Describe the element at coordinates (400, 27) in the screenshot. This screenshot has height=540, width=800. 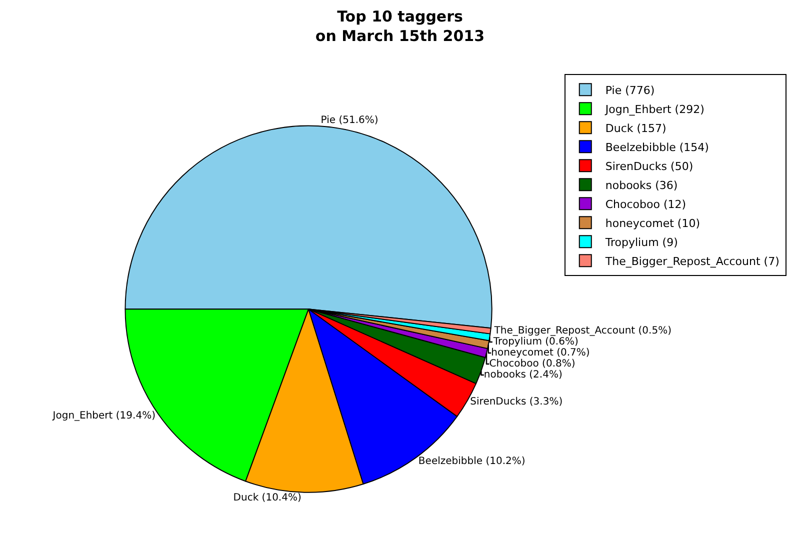
I see `chart-title: Top 10 taggers on March 15th 2013` at that location.